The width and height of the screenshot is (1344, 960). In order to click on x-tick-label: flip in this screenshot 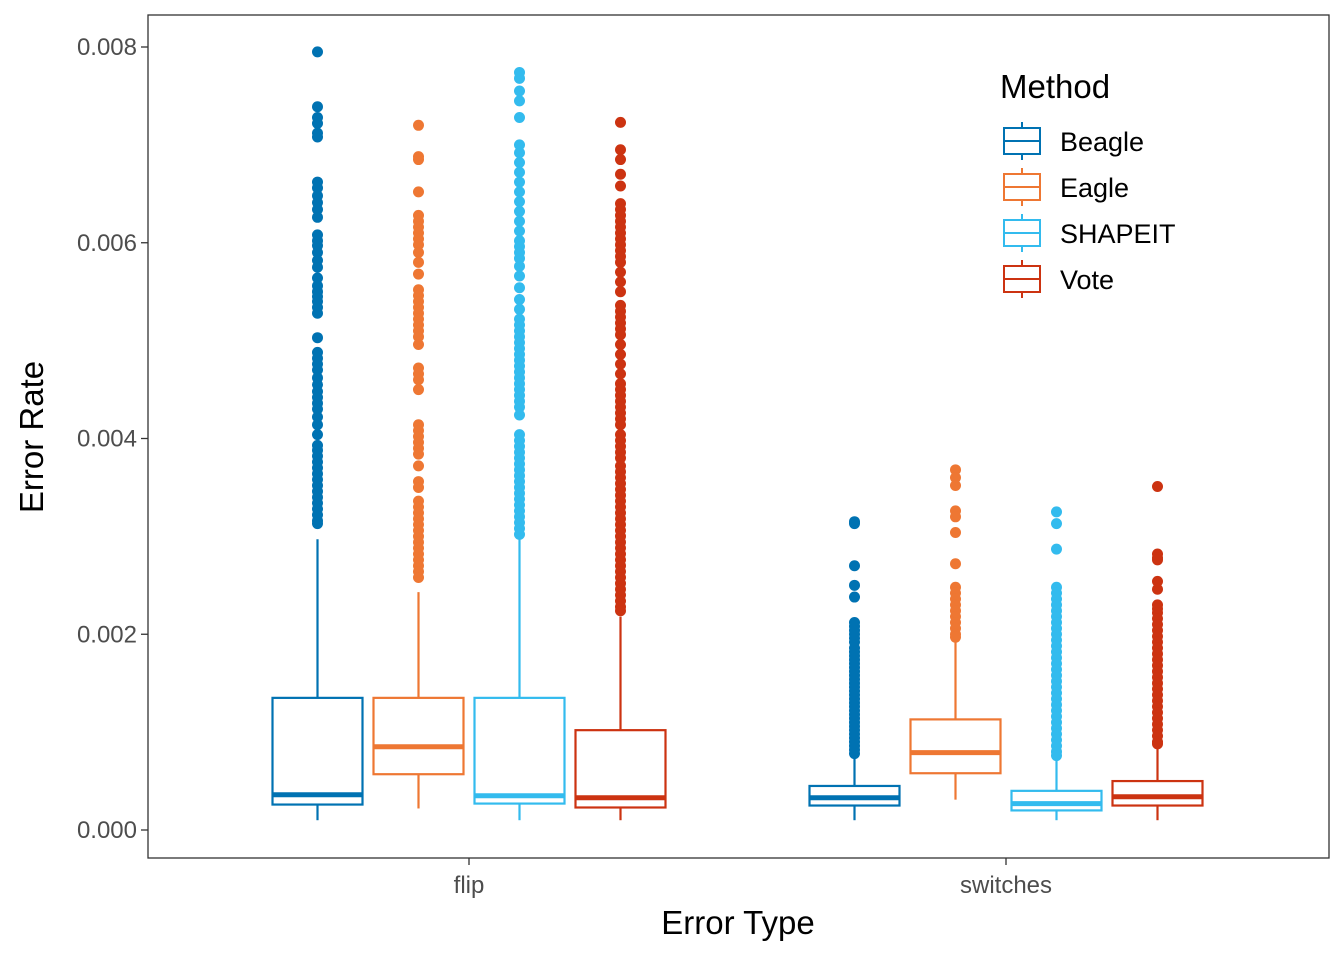, I will do `click(469, 885)`.